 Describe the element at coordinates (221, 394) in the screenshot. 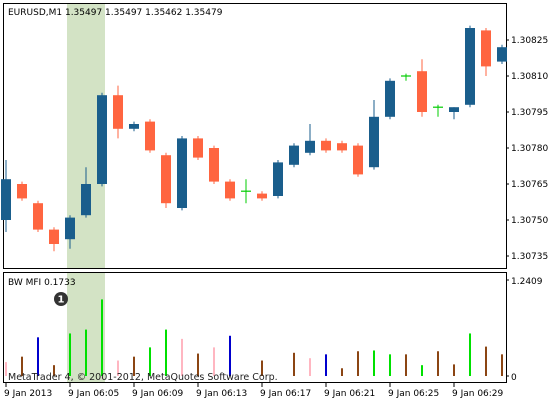

I see `time-tick-label: 9 Jan 06:13` at that location.